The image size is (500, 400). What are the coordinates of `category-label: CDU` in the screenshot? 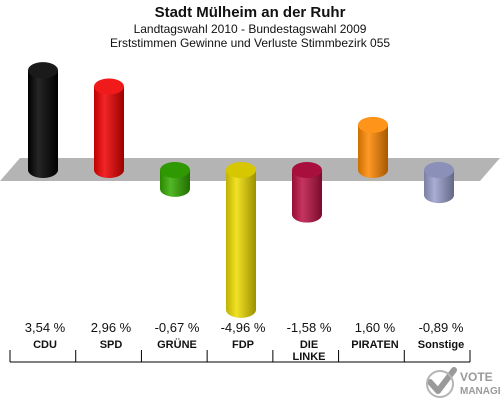 It's located at (45, 345).